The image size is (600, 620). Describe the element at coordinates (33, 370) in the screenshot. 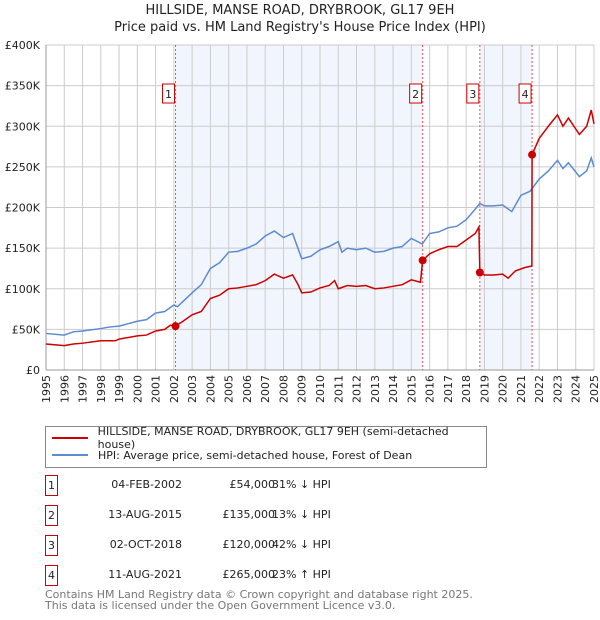

I see `y-tick-label: £0` at that location.